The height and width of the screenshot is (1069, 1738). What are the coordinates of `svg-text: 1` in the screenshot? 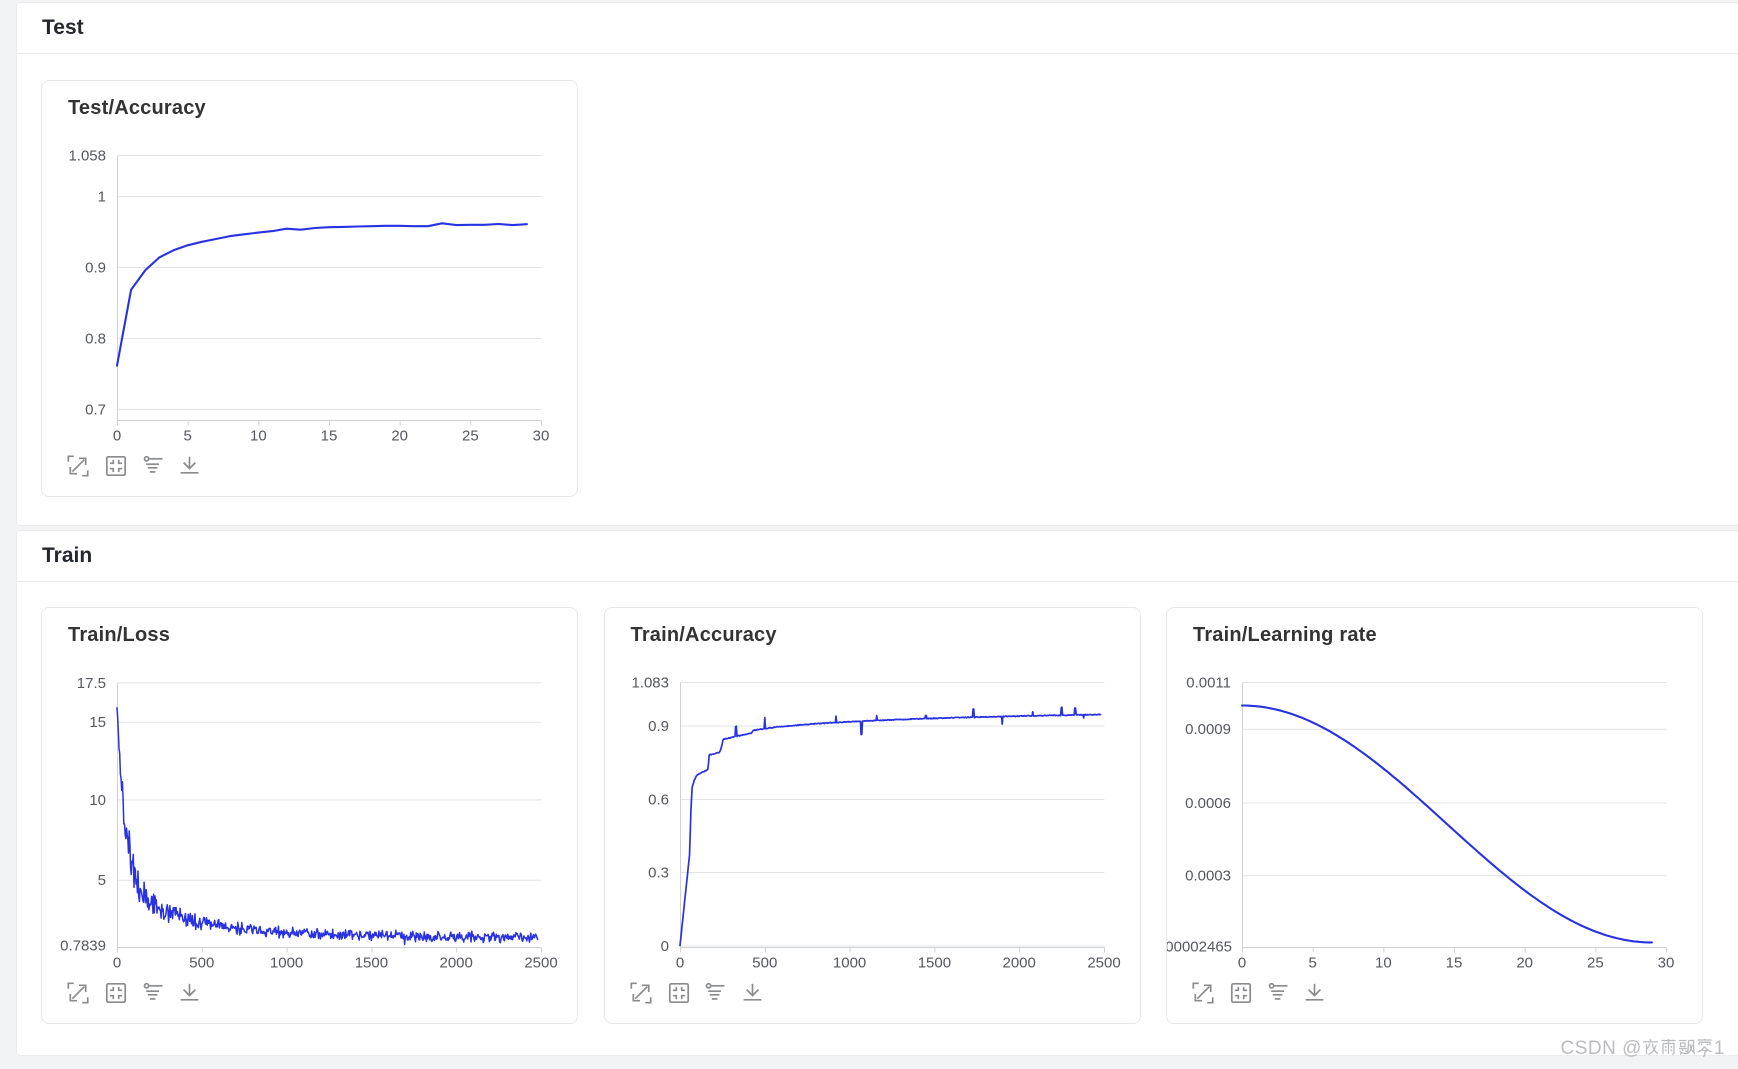 It's located at (102, 197).